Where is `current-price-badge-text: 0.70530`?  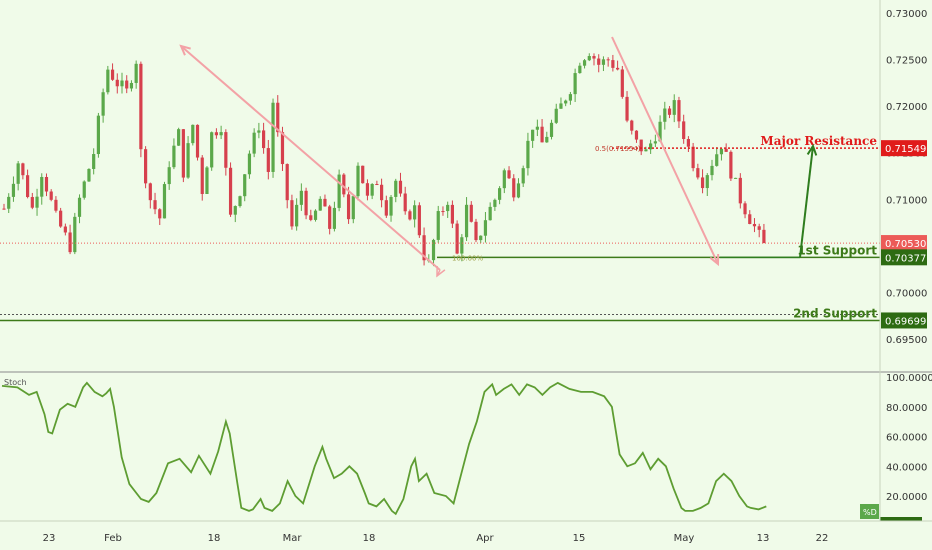
current-price-badge-text: 0.70530 is located at coordinates (905, 244).